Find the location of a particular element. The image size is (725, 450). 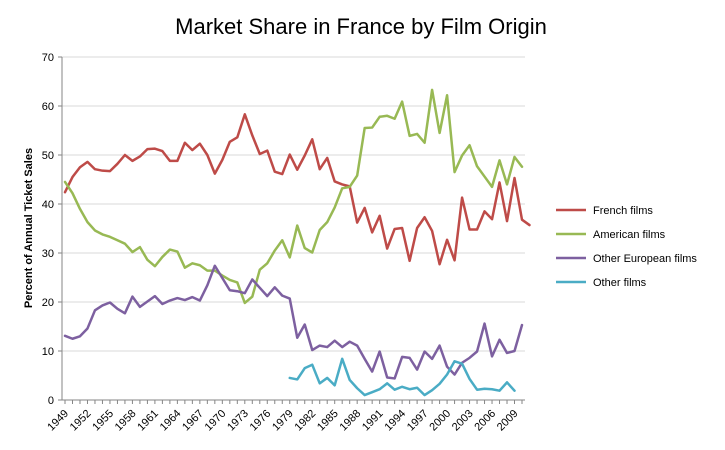

x-tick-label: 1991 is located at coordinates (373, 421).